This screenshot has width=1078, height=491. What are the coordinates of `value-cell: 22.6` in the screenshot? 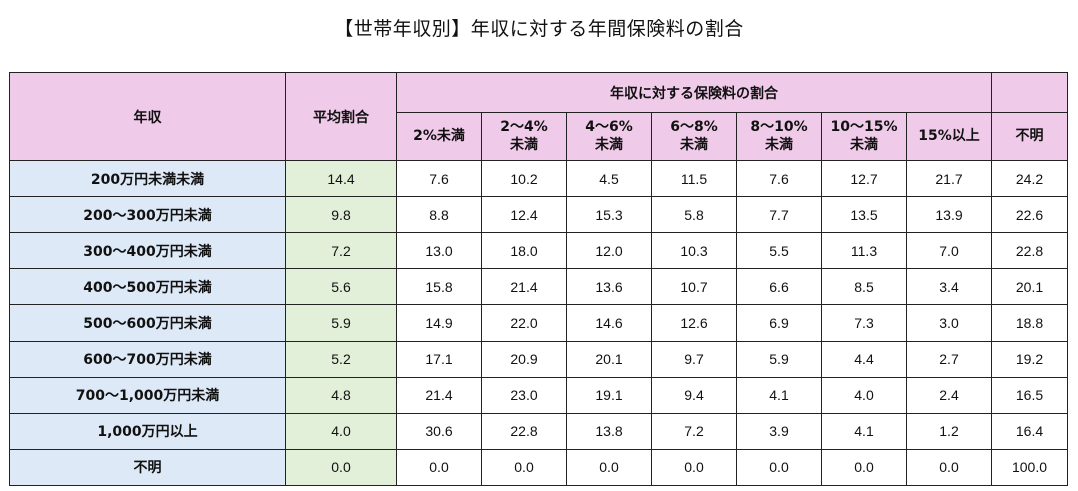 It's located at (1030, 215).